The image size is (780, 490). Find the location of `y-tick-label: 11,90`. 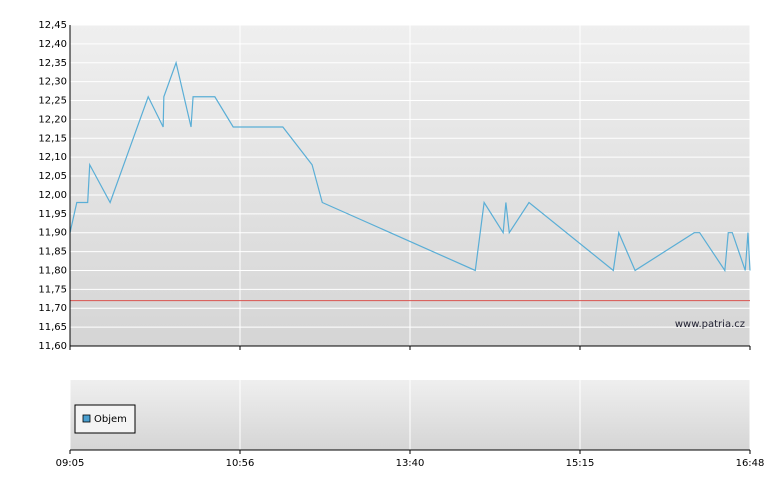

y-tick-label: 11,90 is located at coordinates (52, 233).